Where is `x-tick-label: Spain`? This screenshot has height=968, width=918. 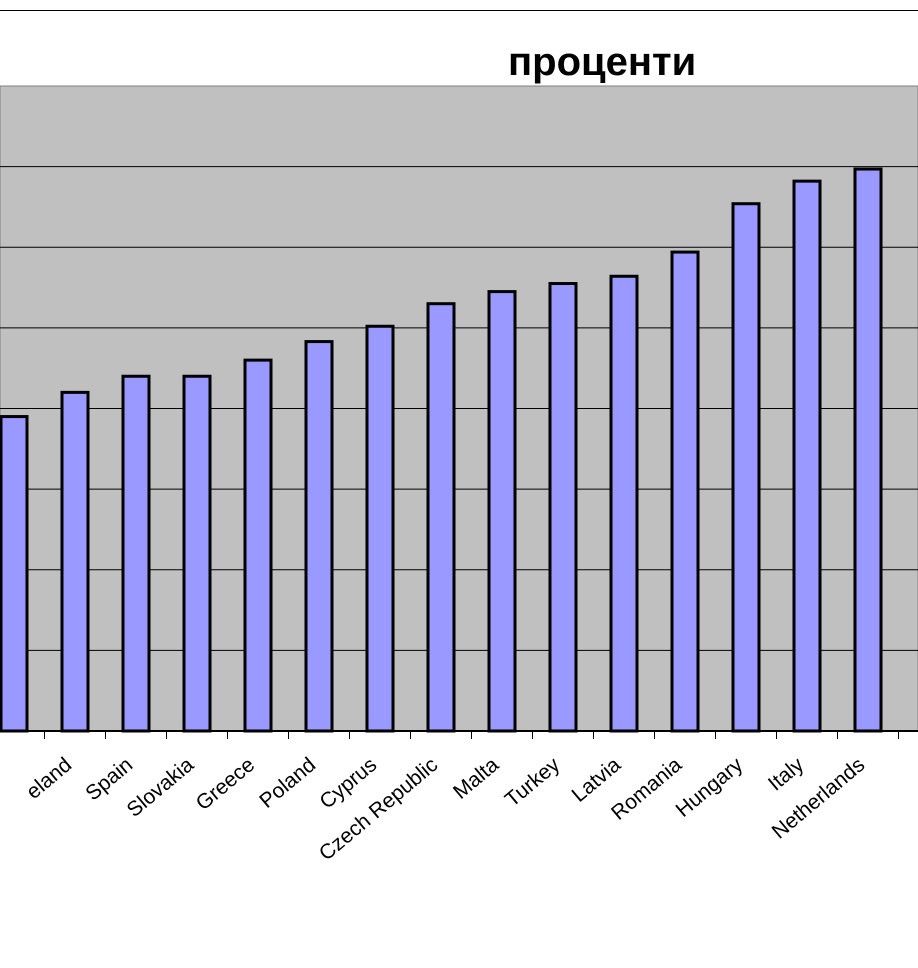
x-tick-label: Spain is located at coordinates (109, 779).